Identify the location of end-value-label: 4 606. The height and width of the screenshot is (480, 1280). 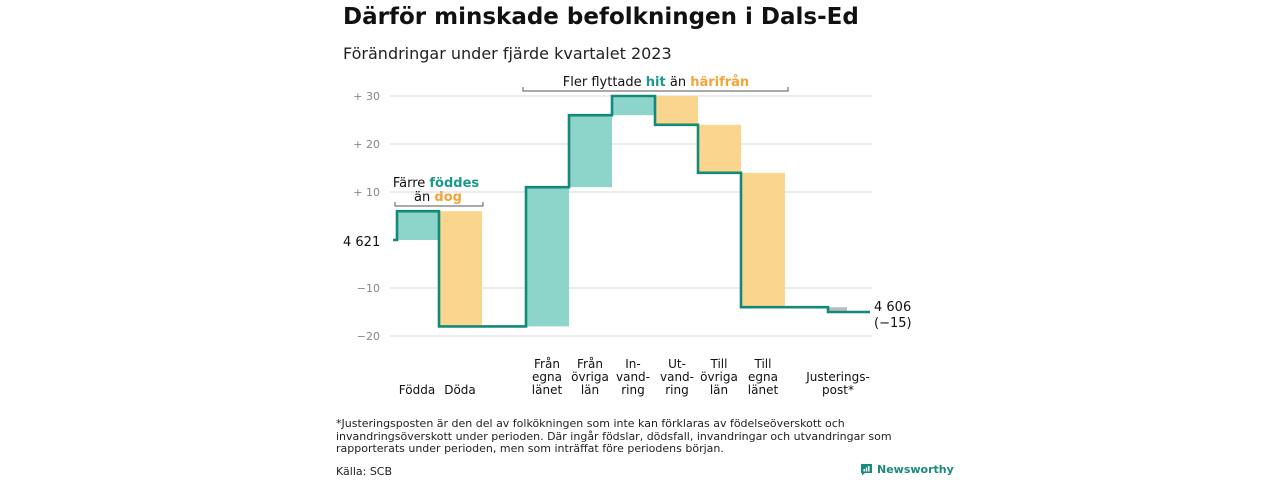
(892, 307).